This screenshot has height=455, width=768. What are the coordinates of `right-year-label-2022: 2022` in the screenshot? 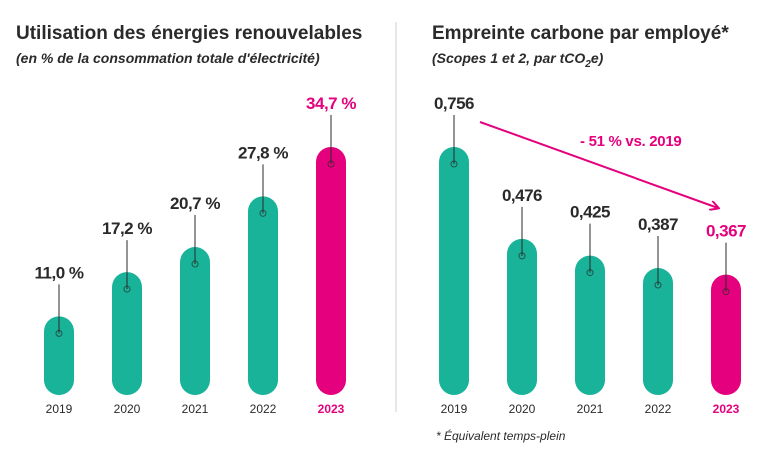 It's located at (658, 409).